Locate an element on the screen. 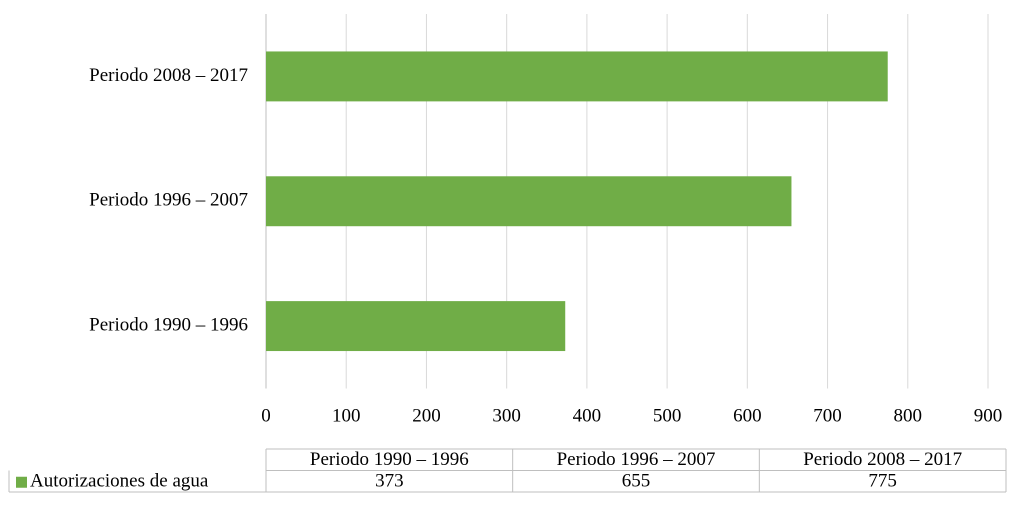  y-tick-label: Periodo 1996 – 2007 is located at coordinates (168, 200).